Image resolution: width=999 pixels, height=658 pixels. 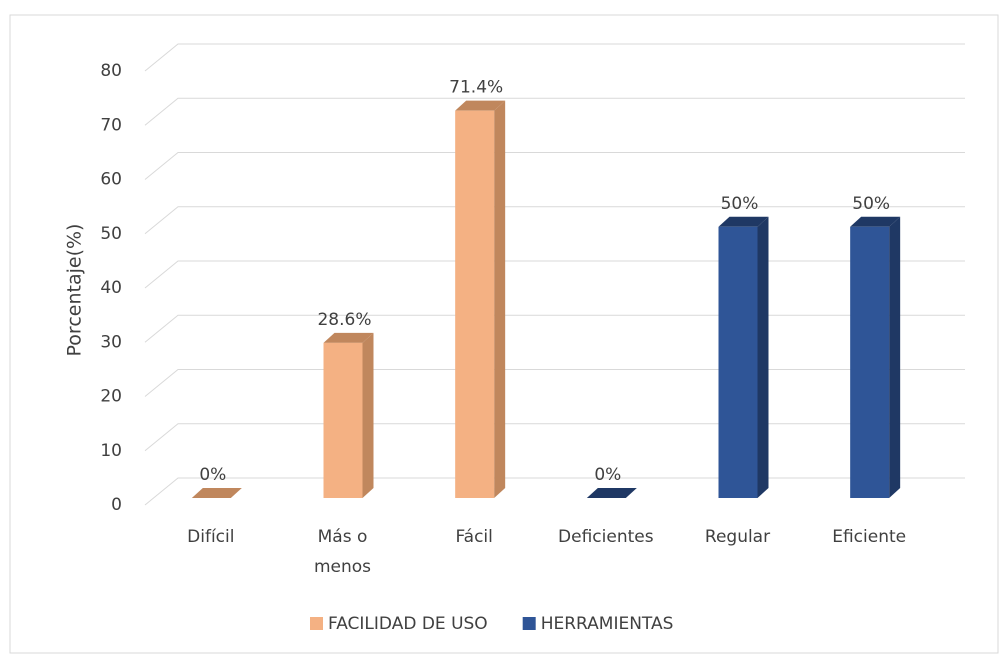 What do you see at coordinates (408, 624) in the screenshot?
I see `legend-label: FACILIDAD DE USO` at bounding box center [408, 624].